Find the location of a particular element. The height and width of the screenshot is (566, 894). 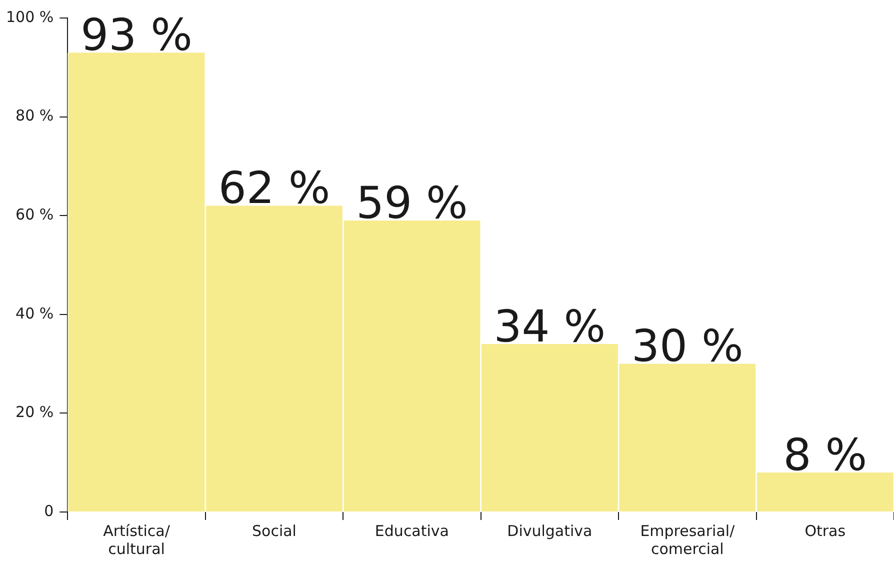

y-tick-label: 80 % is located at coordinates (35, 115).